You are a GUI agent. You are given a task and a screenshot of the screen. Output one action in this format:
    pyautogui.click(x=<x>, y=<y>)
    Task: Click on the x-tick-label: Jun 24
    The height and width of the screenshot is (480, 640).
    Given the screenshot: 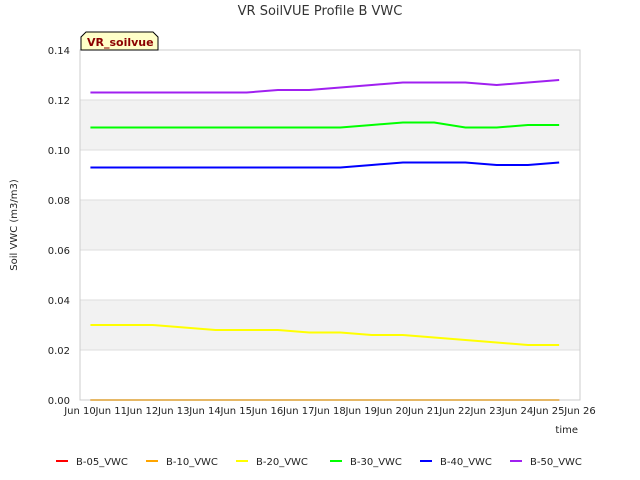 What is the action you would take?
    pyautogui.click(x=517, y=411)
    